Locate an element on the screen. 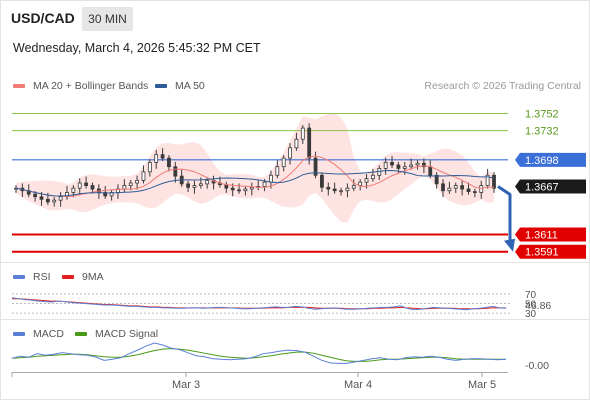 The width and height of the screenshot is (590, 400). level-label-text: 1.3752 is located at coordinates (542, 114).